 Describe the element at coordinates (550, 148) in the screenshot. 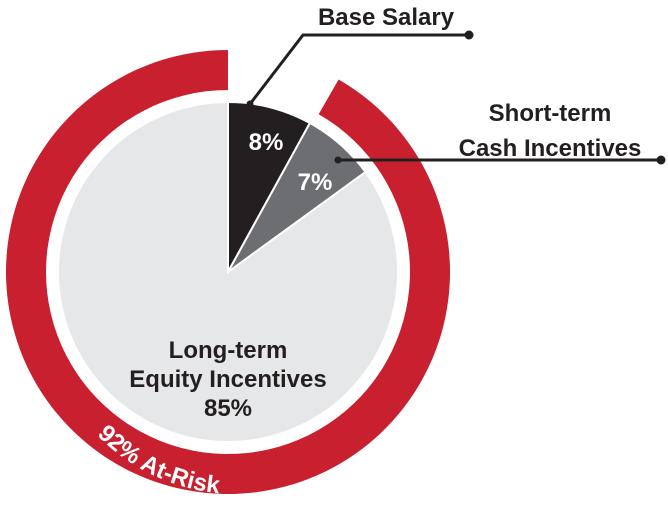

I see `category-label-short-term-line2: Cash Incentives` at that location.